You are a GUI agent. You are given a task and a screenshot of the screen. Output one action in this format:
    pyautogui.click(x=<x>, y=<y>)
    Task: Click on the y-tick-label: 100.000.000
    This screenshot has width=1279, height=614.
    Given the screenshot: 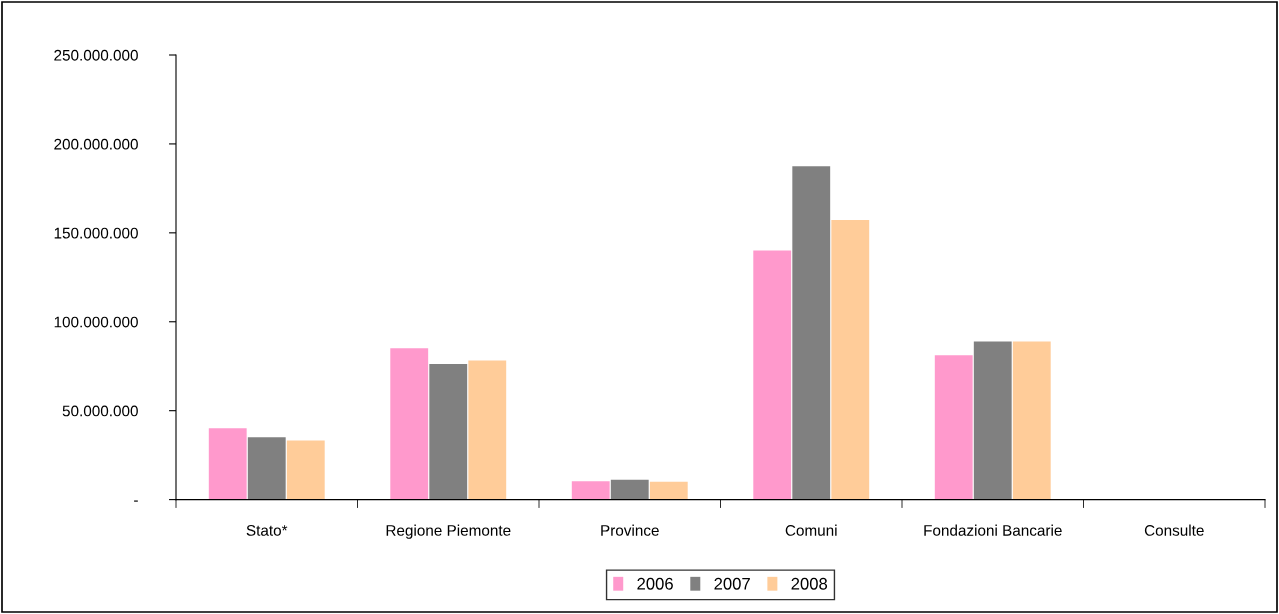 What is the action you would take?
    pyautogui.click(x=96, y=322)
    